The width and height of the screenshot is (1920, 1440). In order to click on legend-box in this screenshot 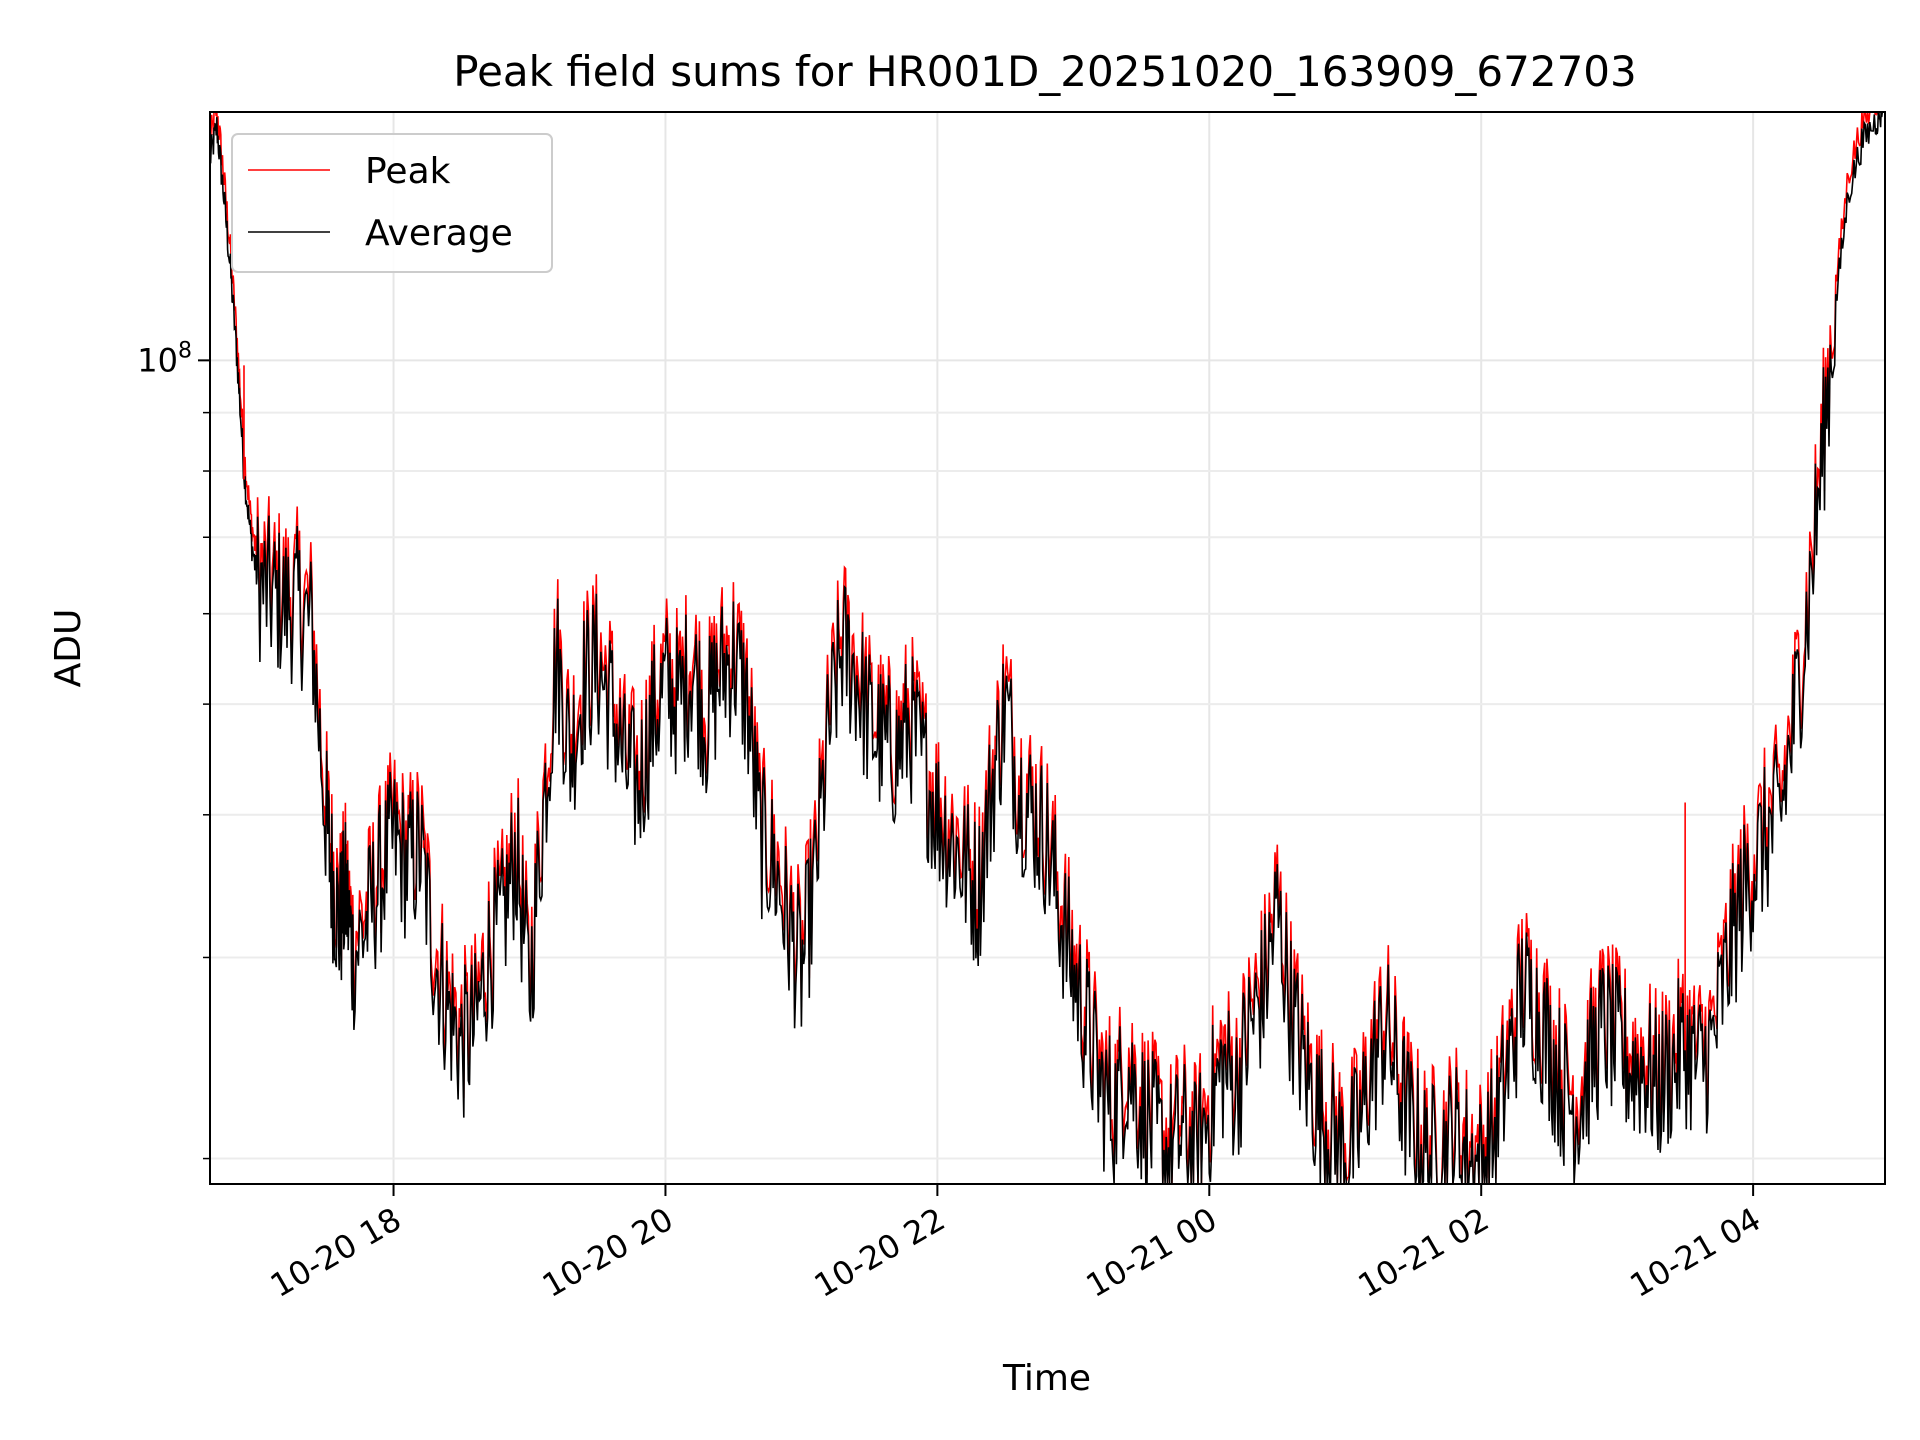, I will do `click(392, 203)`.